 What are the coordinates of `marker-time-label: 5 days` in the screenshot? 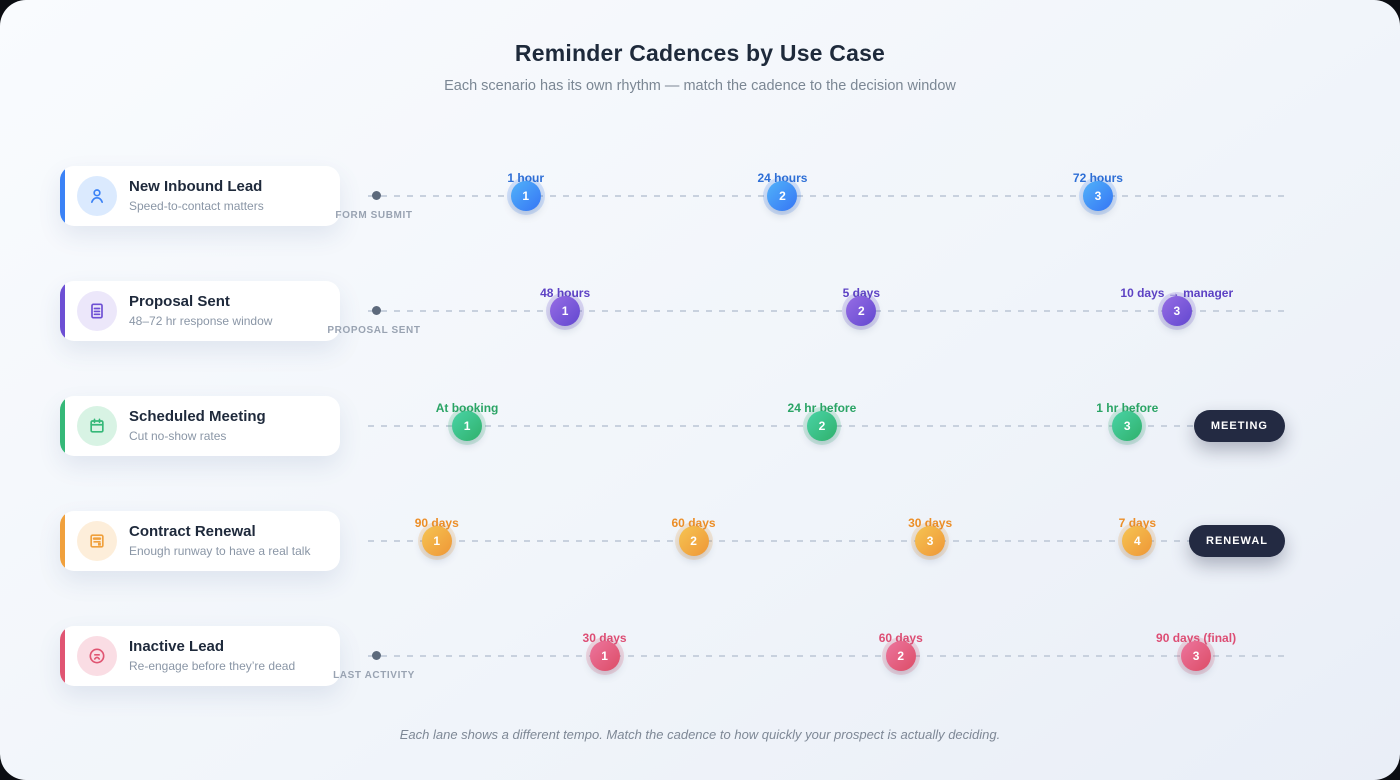 It's located at (861, 292).